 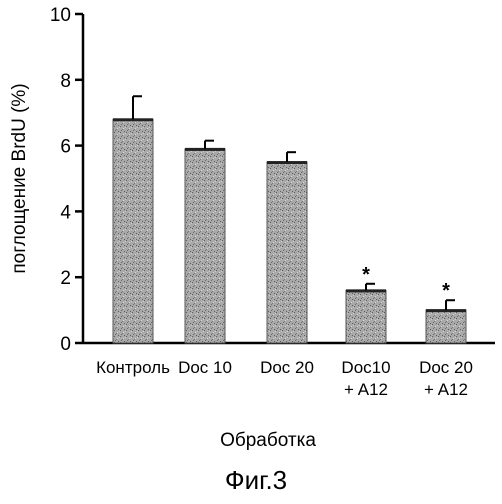 I want to click on x-tick-label: Doc 10, so click(x=205, y=367).